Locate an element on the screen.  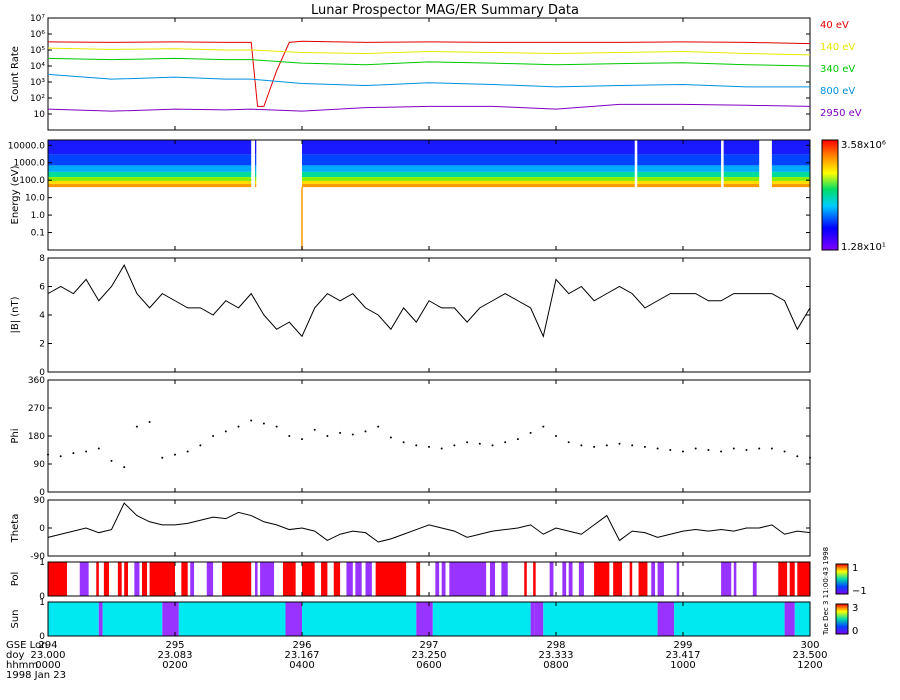
theta-line is located at coordinates (429, 522).